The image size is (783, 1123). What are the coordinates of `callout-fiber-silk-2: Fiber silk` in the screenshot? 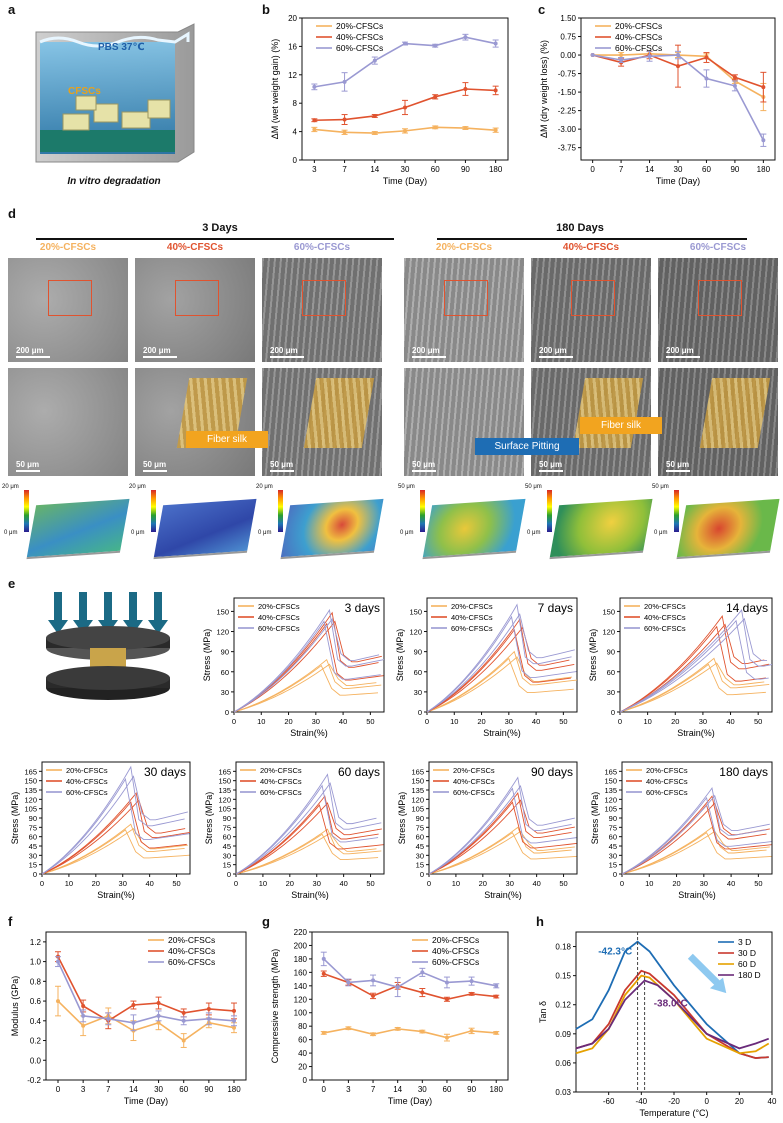 It's located at (621, 425).